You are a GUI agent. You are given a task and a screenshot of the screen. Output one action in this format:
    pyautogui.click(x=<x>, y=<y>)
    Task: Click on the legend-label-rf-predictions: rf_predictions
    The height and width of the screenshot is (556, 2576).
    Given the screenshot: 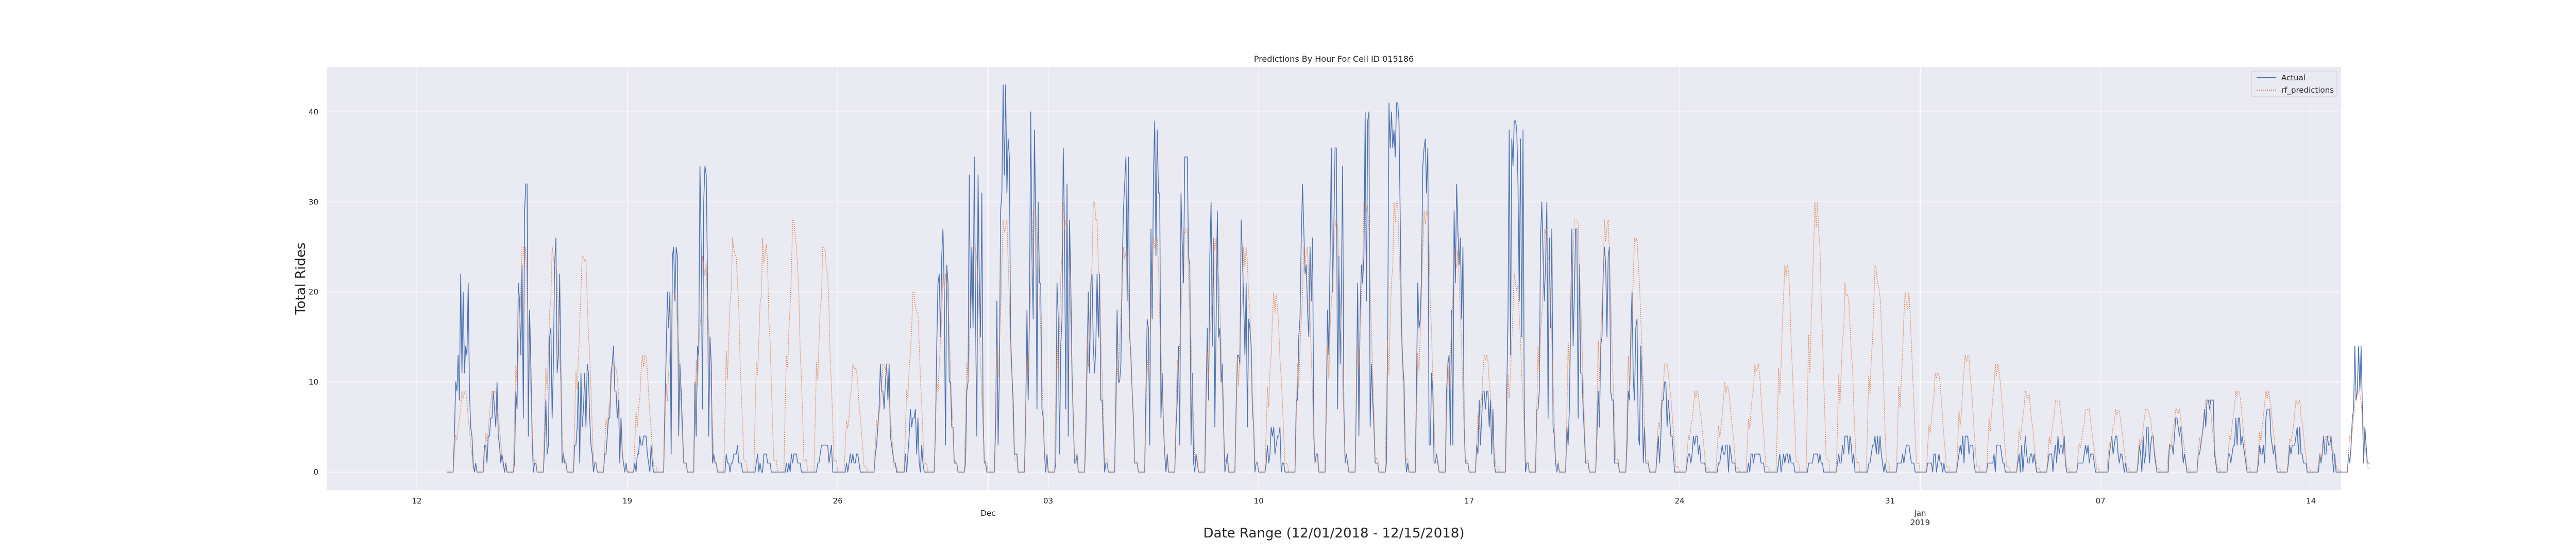 What is the action you would take?
    pyautogui.click(x=2307, y=90)
    